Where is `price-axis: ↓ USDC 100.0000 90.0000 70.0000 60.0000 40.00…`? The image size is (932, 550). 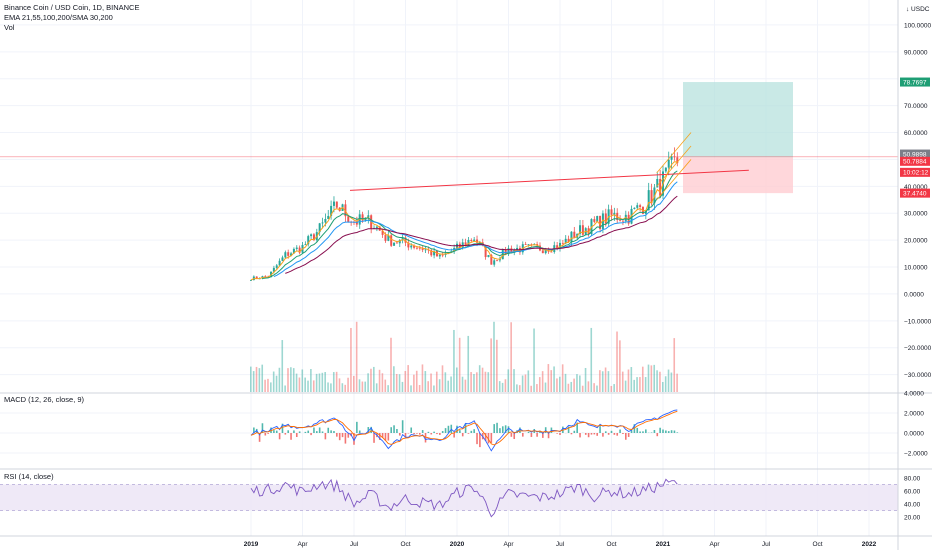 price-axis: ↓ USDC 100.0000 90.0000 70.0000 60.0000 40.00… is located at coordinates (916, 264).